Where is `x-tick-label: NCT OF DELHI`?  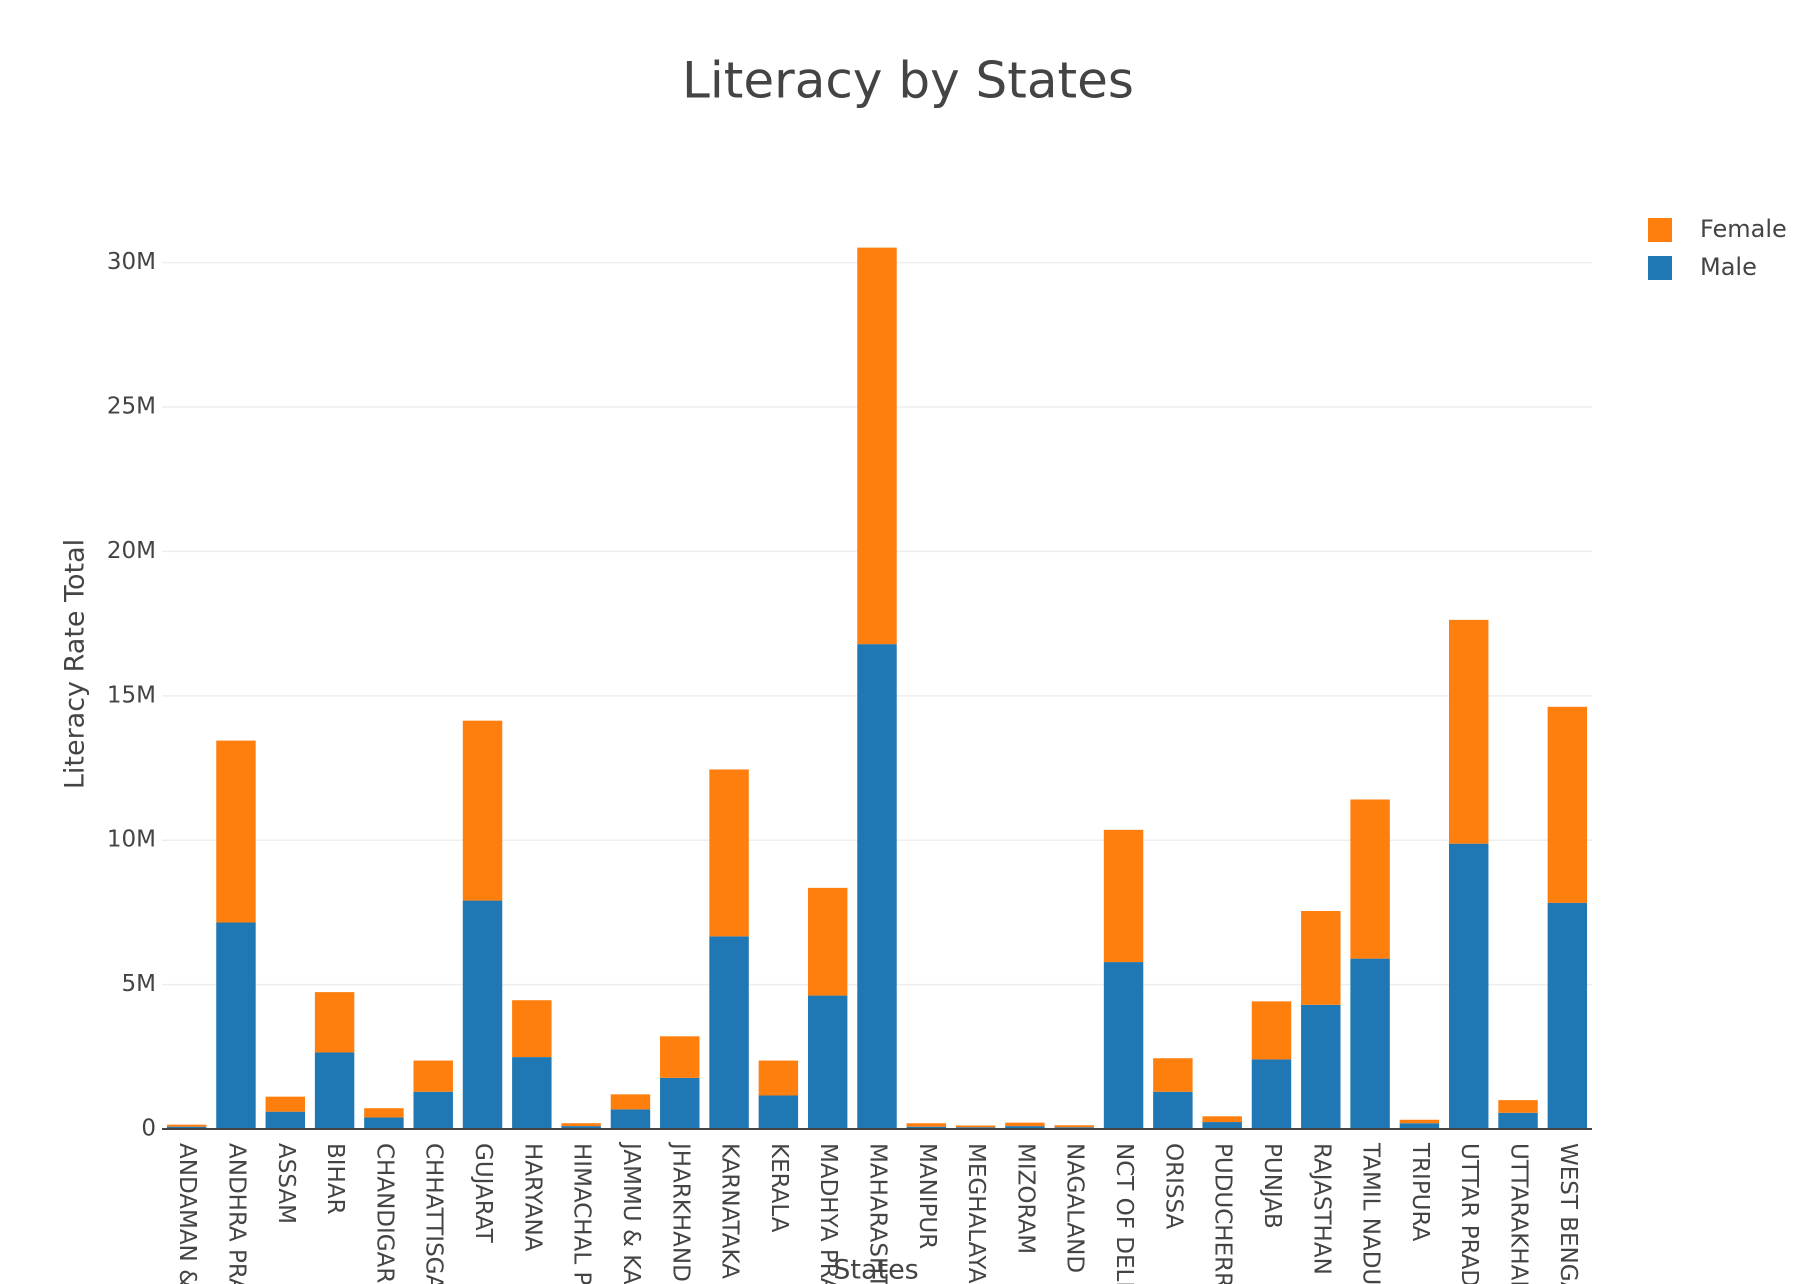 x-tick-label: NCT OF DELHI is located at coordinates (1124, 1213).